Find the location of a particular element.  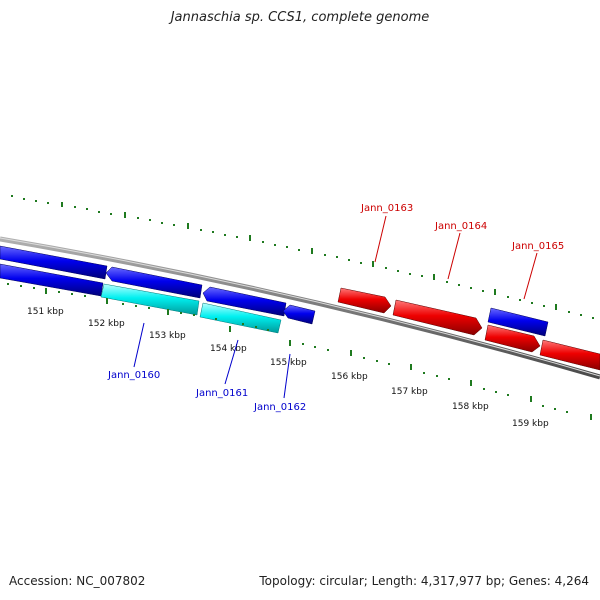

map-title: Jannaschia sp. CCS1, complete genome is located at coordinates (300, 17).